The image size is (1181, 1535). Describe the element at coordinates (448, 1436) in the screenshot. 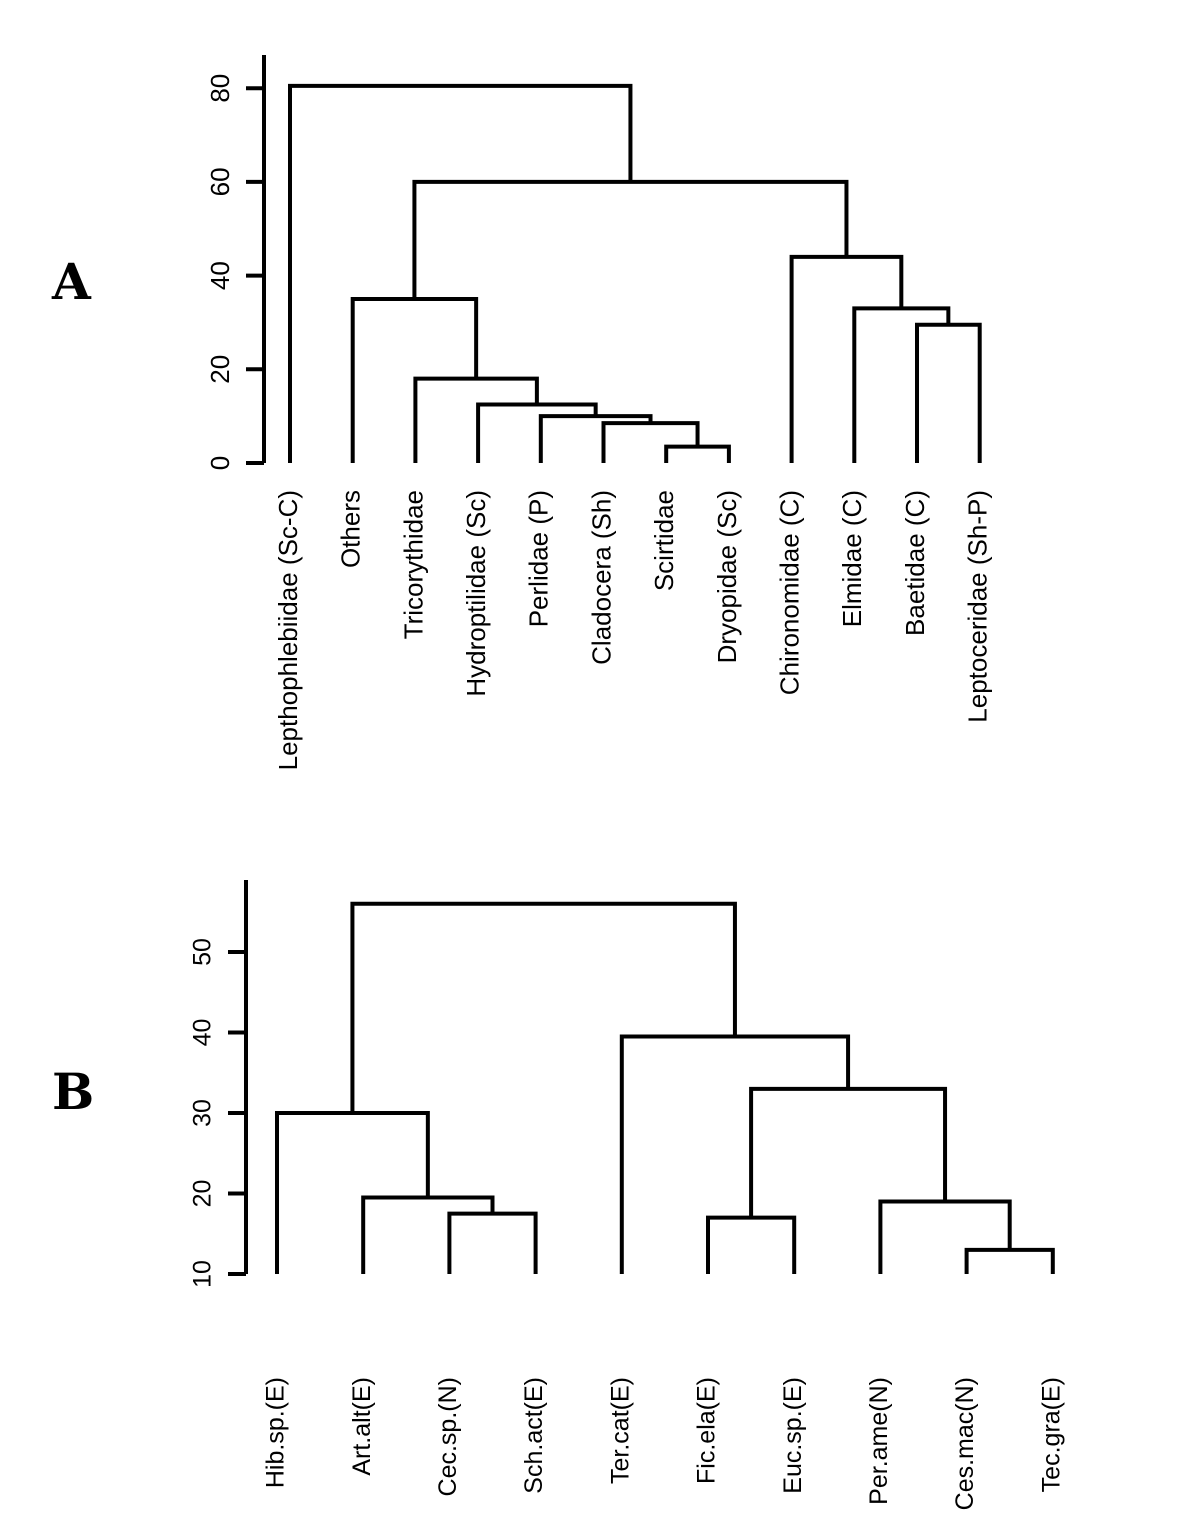

I see `leaf-label: Cec.sp.(N)` at that location.